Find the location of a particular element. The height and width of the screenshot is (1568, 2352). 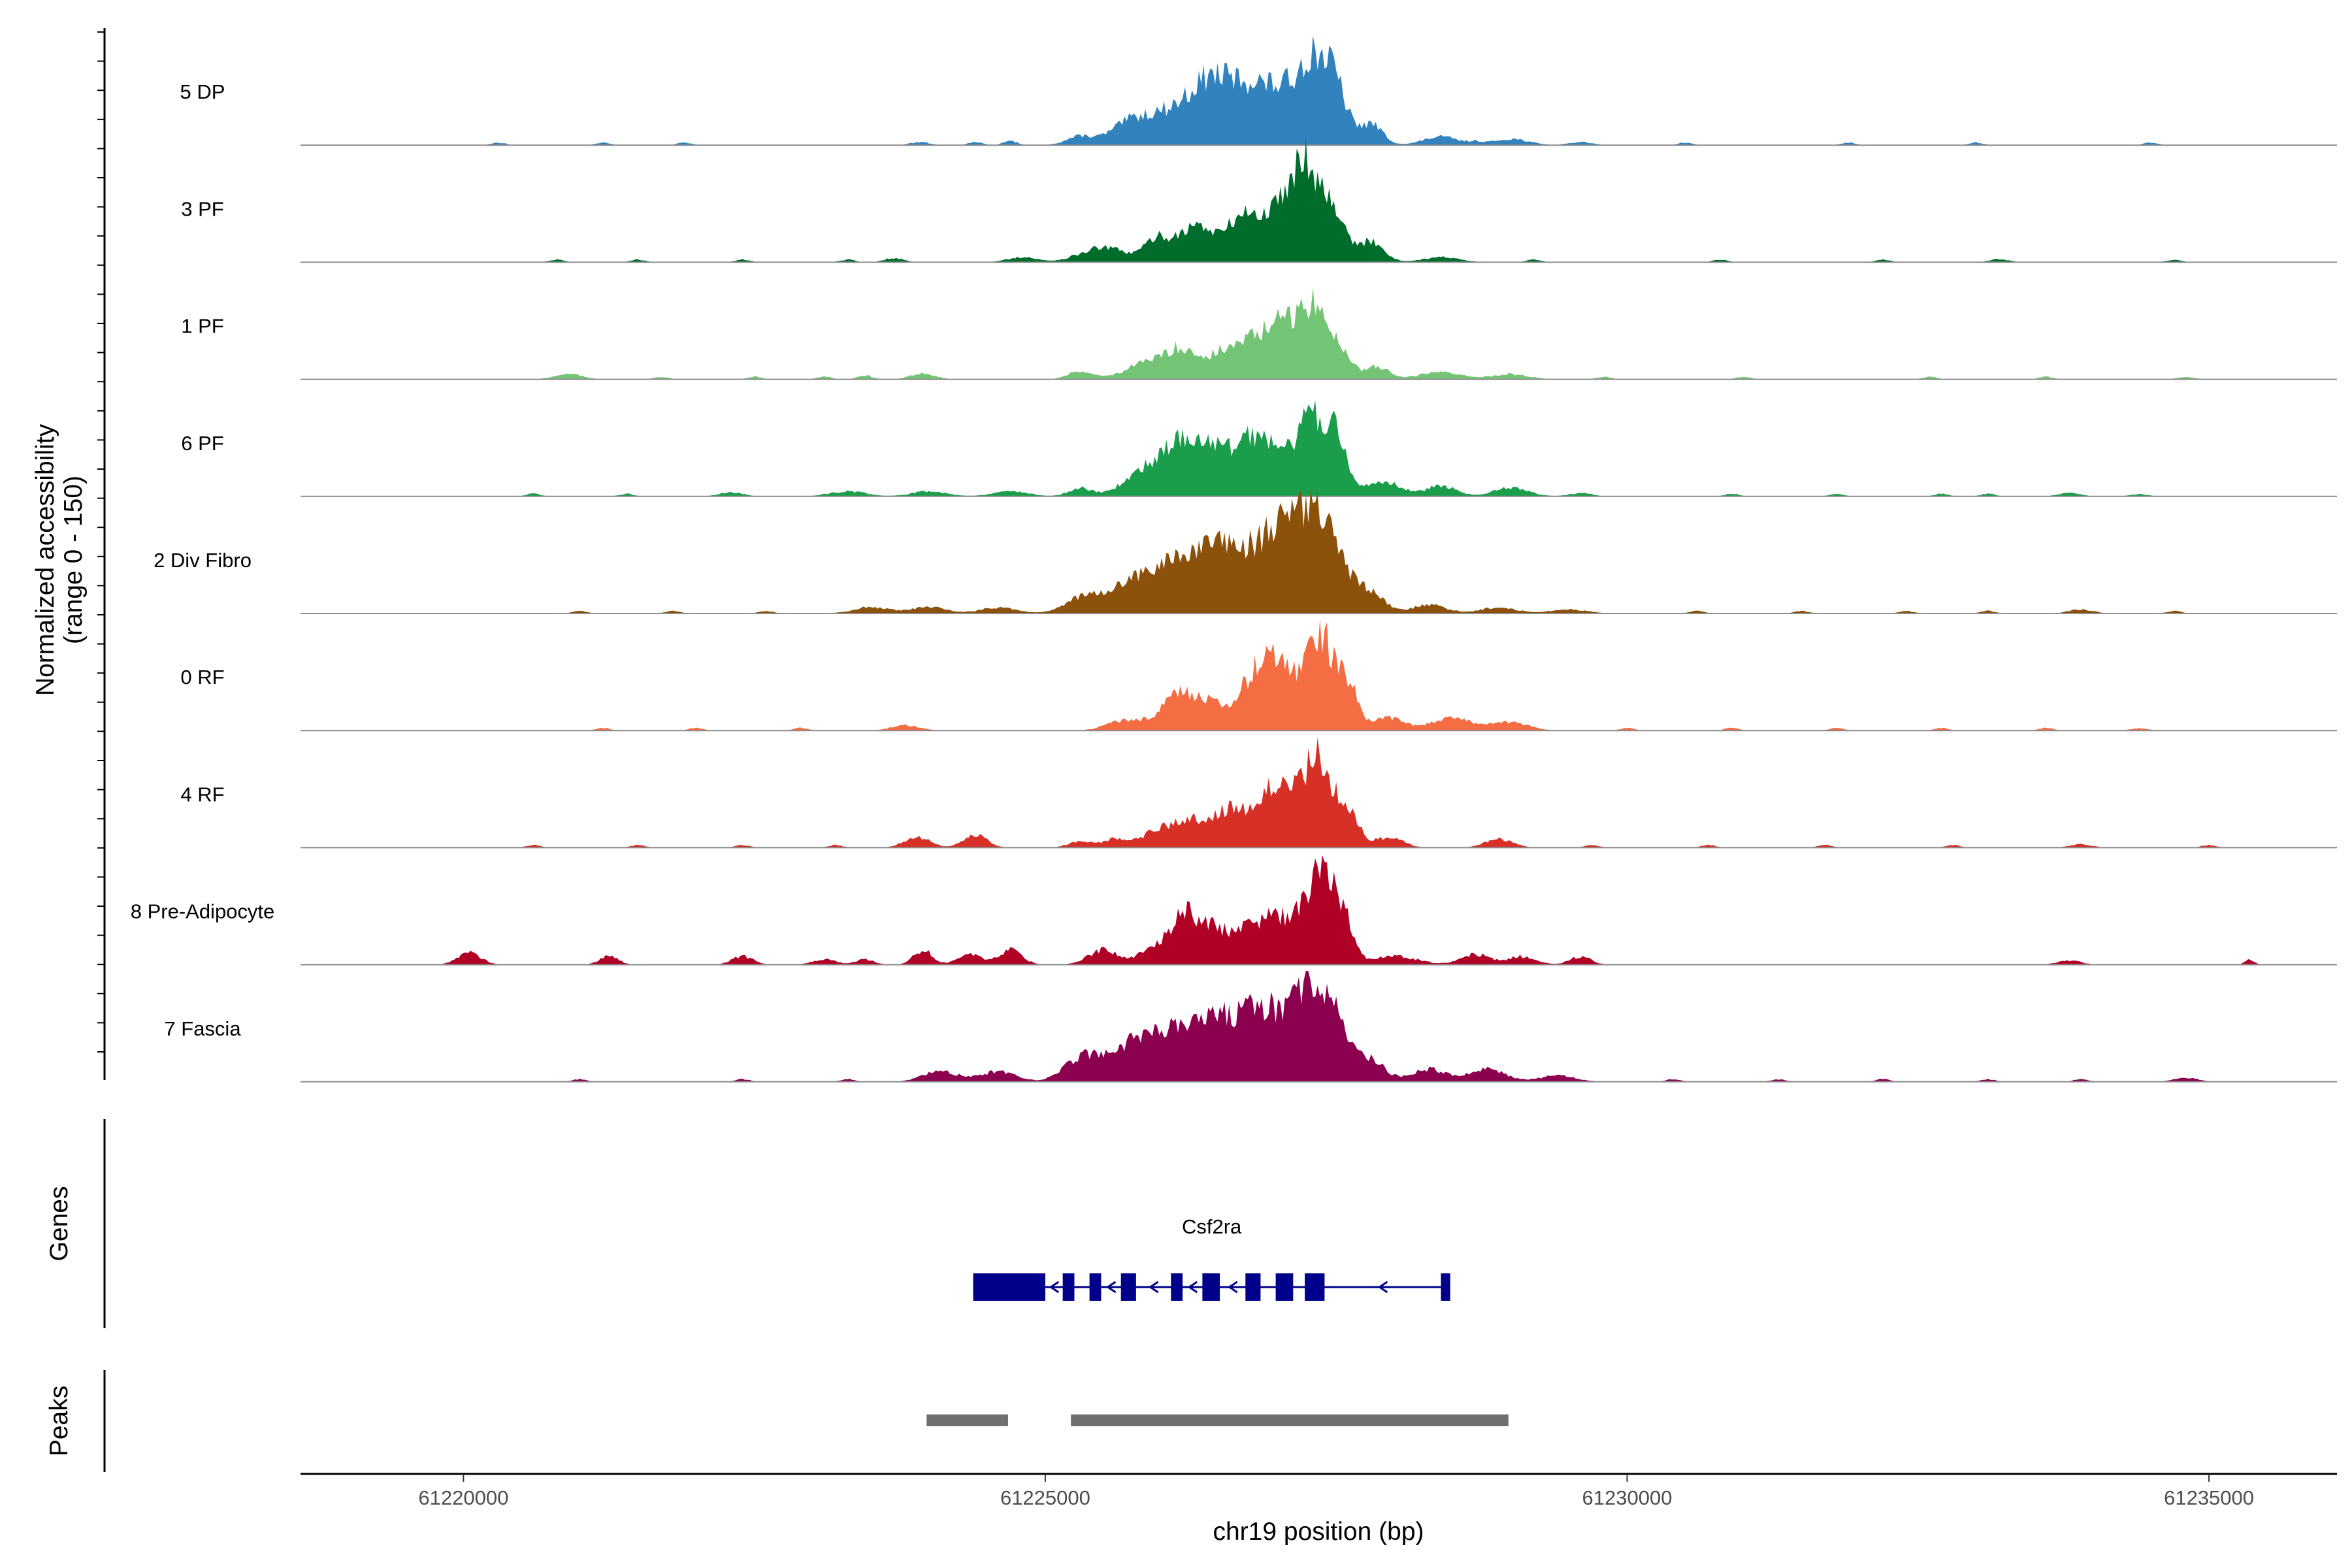

y-axis-title-line1: Normalized accessibility is located at coordinates (45, 559).